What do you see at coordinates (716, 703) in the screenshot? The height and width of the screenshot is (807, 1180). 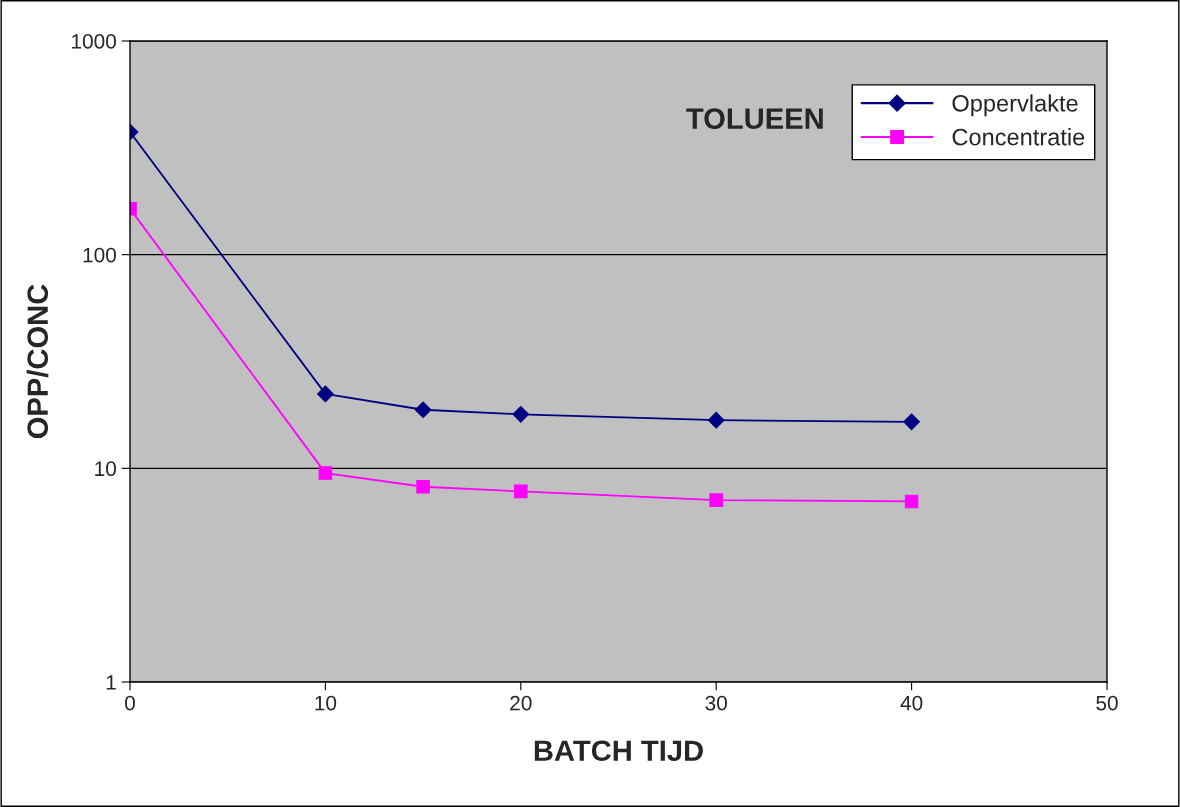 I see `x-tick-label: 30` at bounding box center [716, 703].